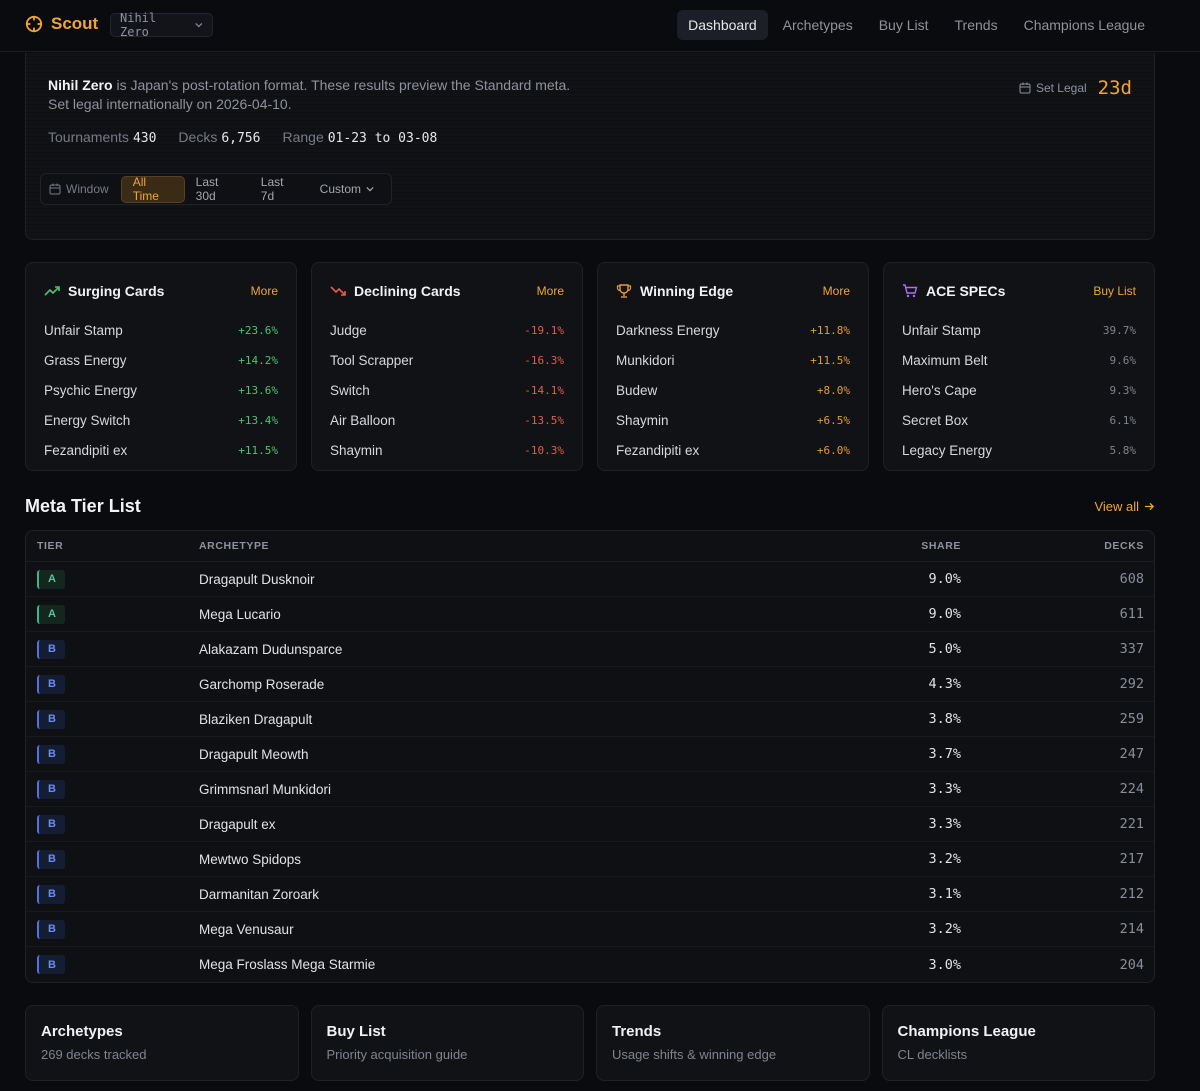 The width and height of the screenshot is (1200, 1091). I want to click on declining-more-link: More, so click(550, 291).